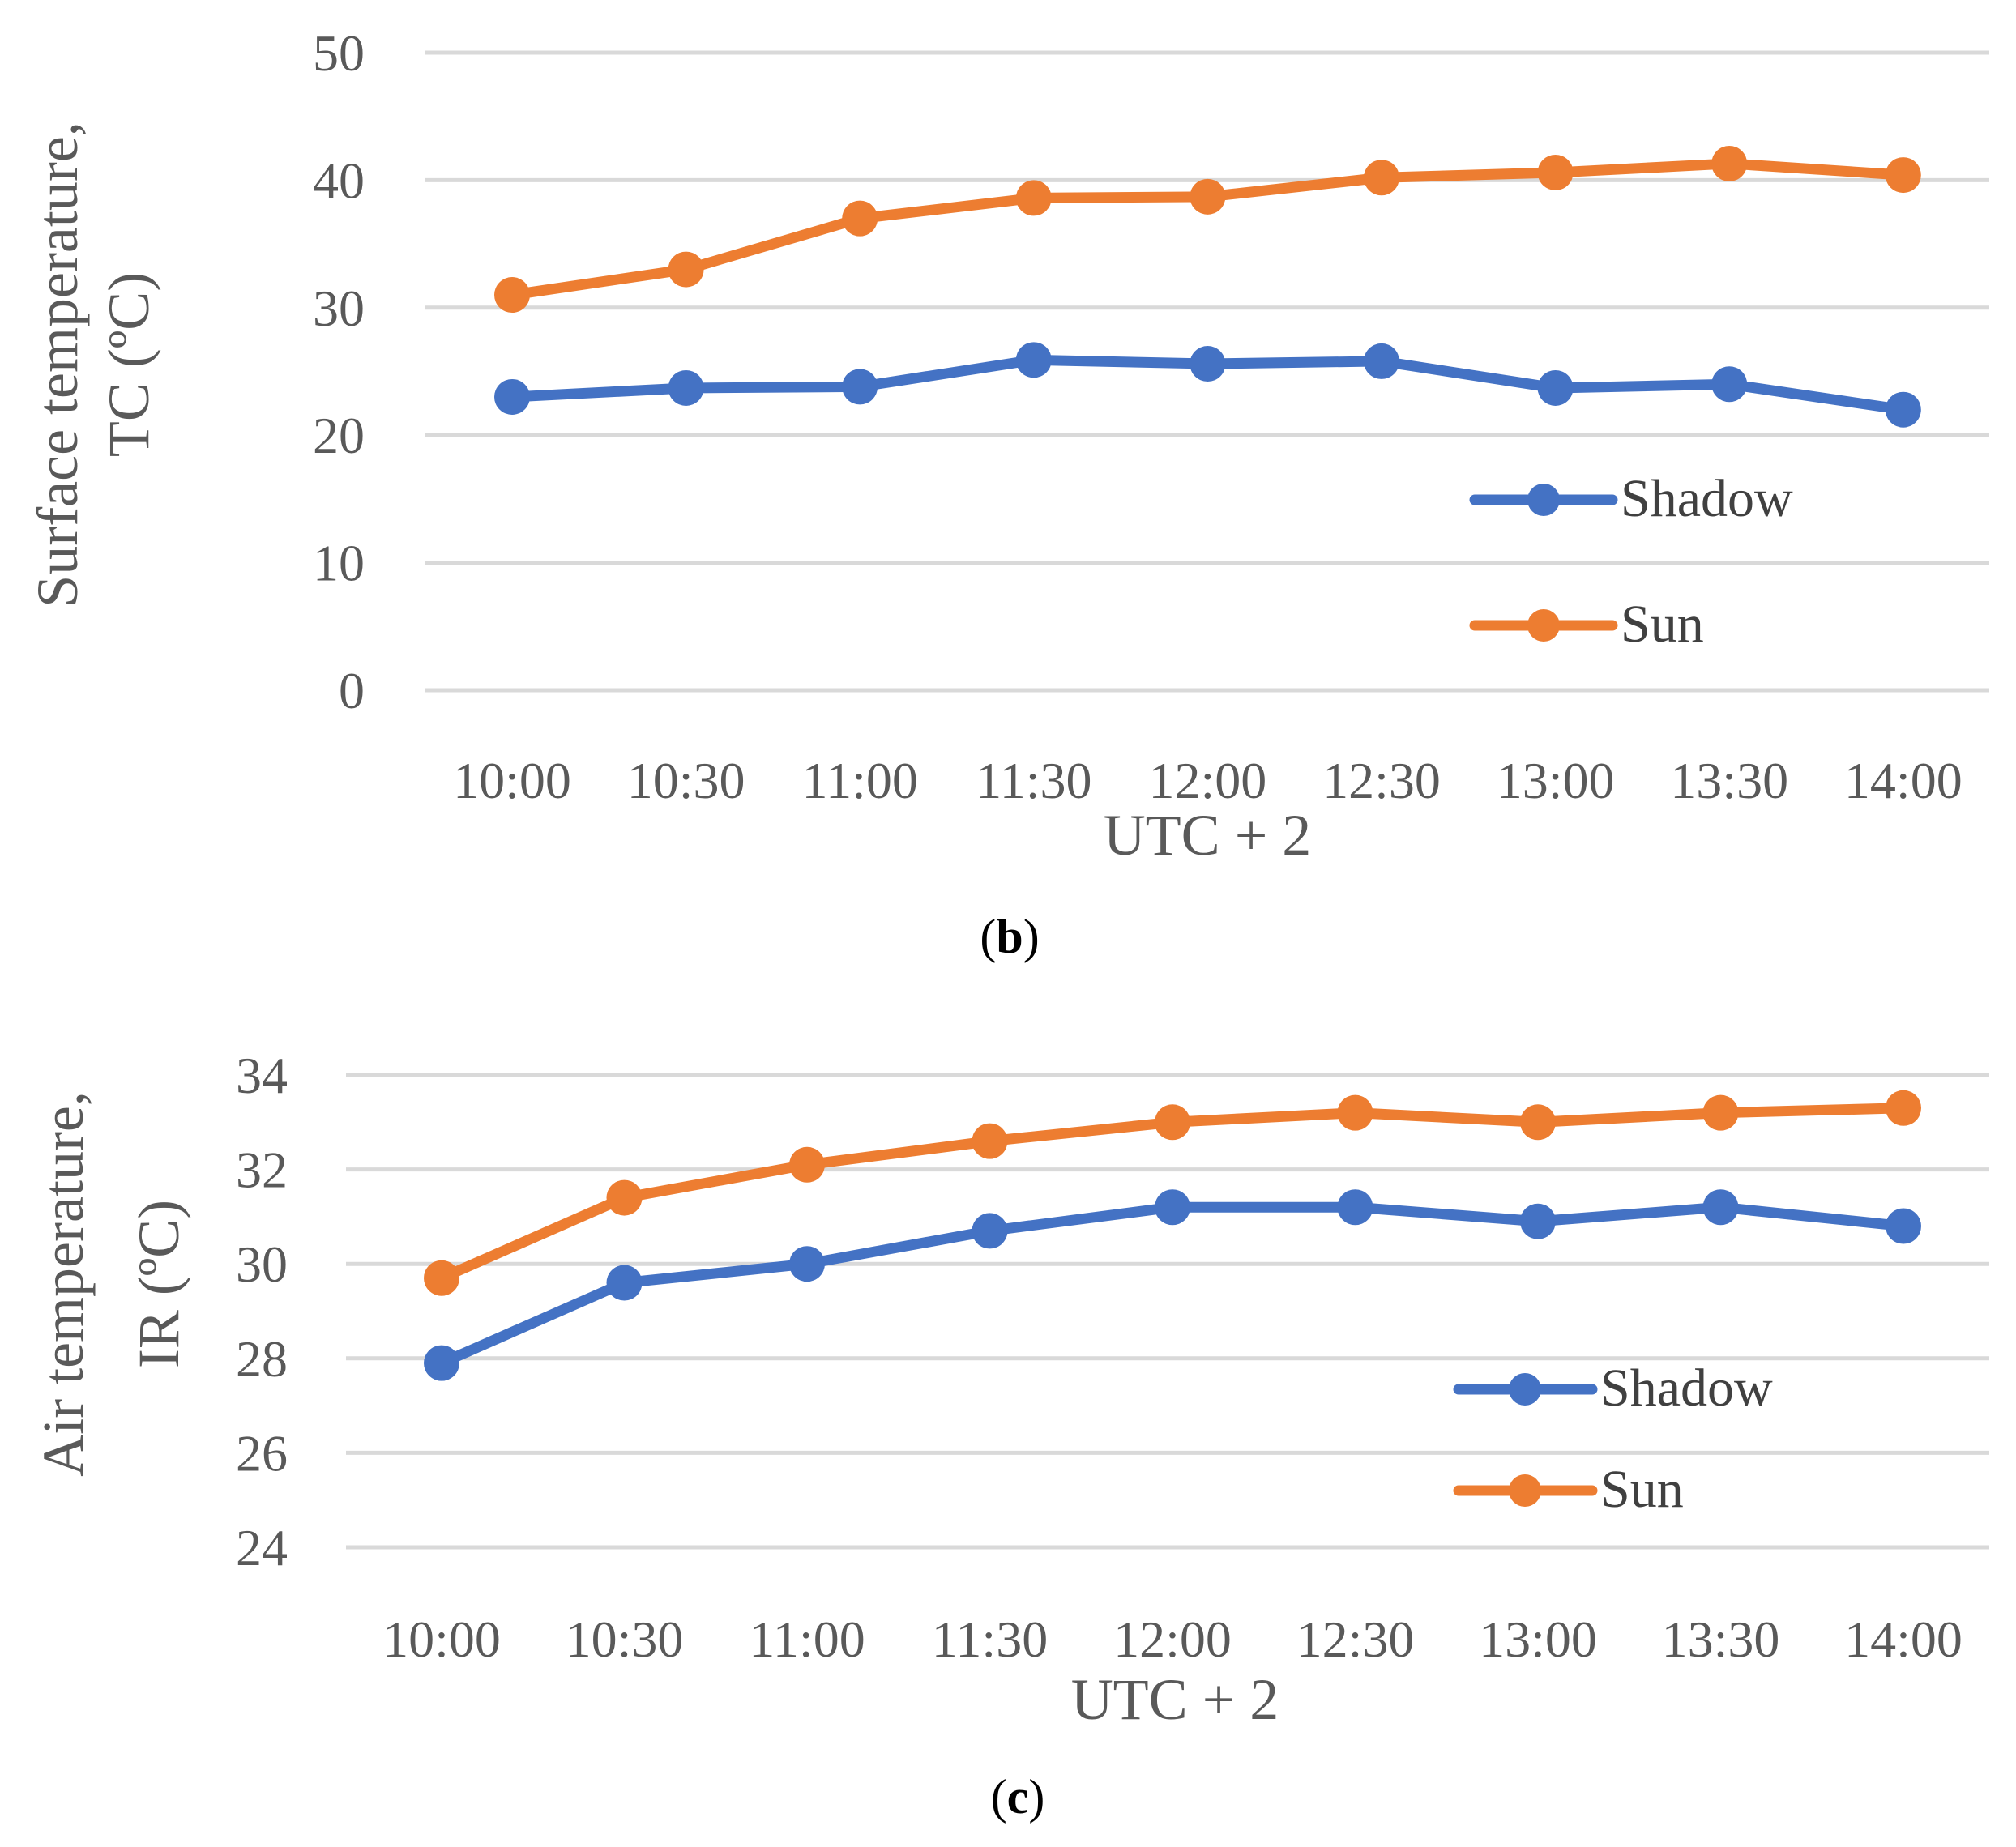  I want to click on panel-c-x-tick-label-4: 12:00, so click(1172, 1639).